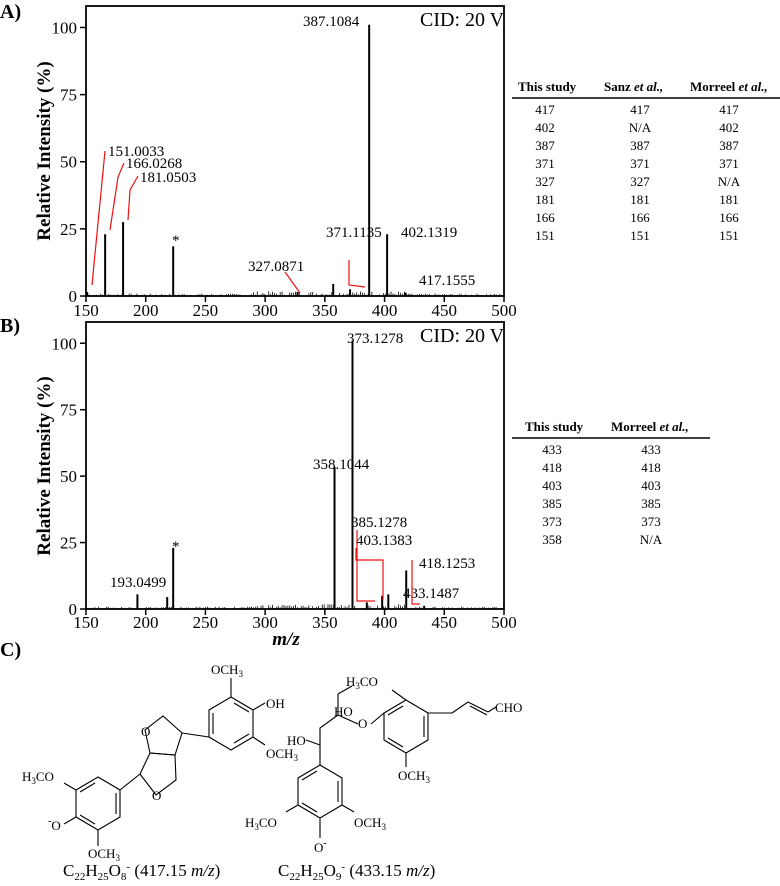 This screenshot has height=886, width=780. Describe the element at coordinates (650, 426) in the screenshot. I see `table2-header-morreel: Morreel et al.,` at that location.